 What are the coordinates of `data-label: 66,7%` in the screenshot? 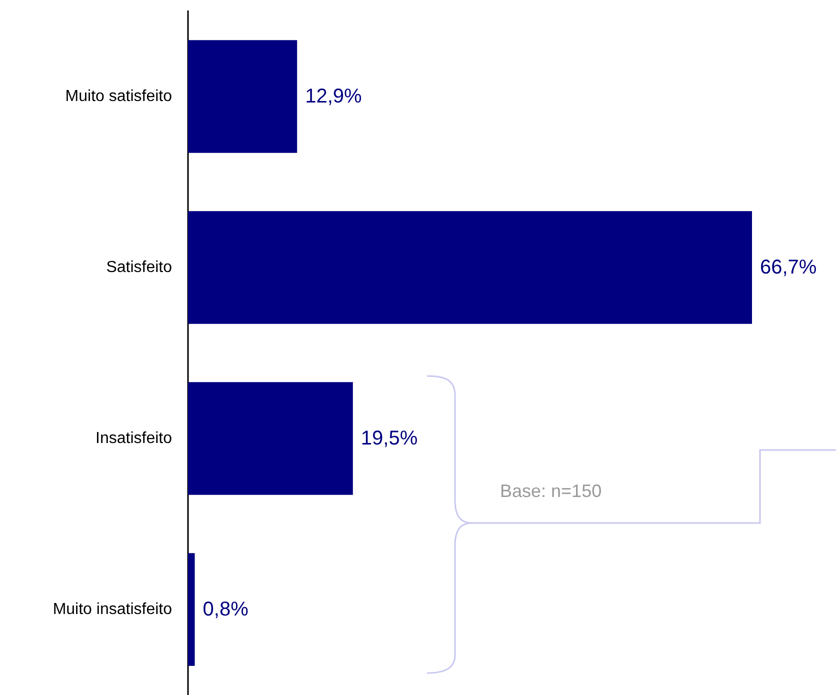 It's located at (788, 267).